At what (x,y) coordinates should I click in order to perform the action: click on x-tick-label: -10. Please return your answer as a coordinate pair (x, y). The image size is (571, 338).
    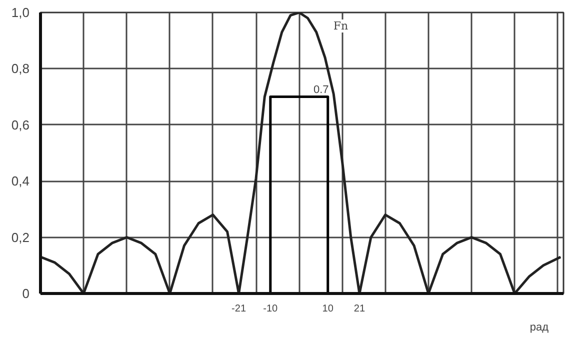
    Looking at the image, I should click on (270, 309).